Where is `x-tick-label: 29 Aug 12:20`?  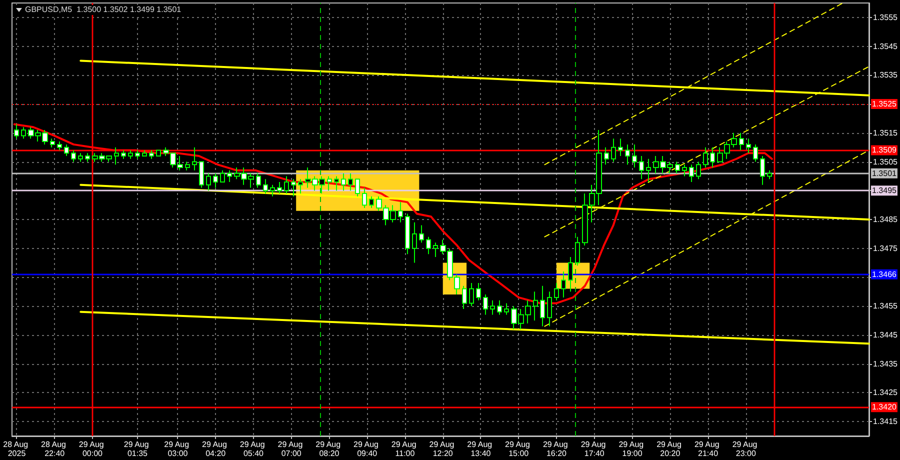 x-tick-label: 29 Aug 12:20 is located at coordinates (442, 449).